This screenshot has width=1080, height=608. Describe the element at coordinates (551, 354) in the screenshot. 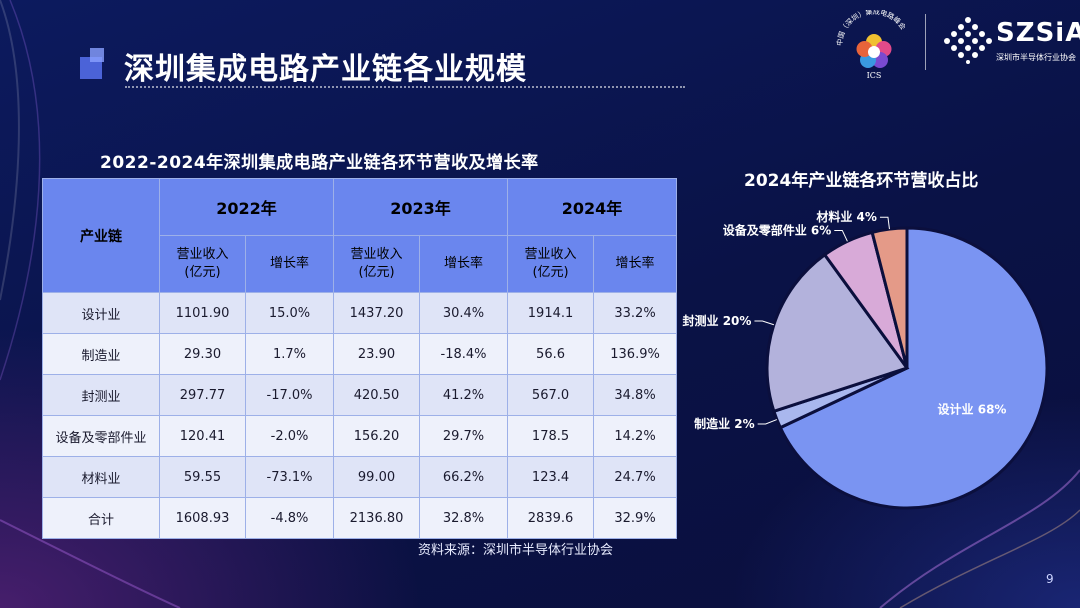

I see `cell-revenue-2024: 56.6` at that location.